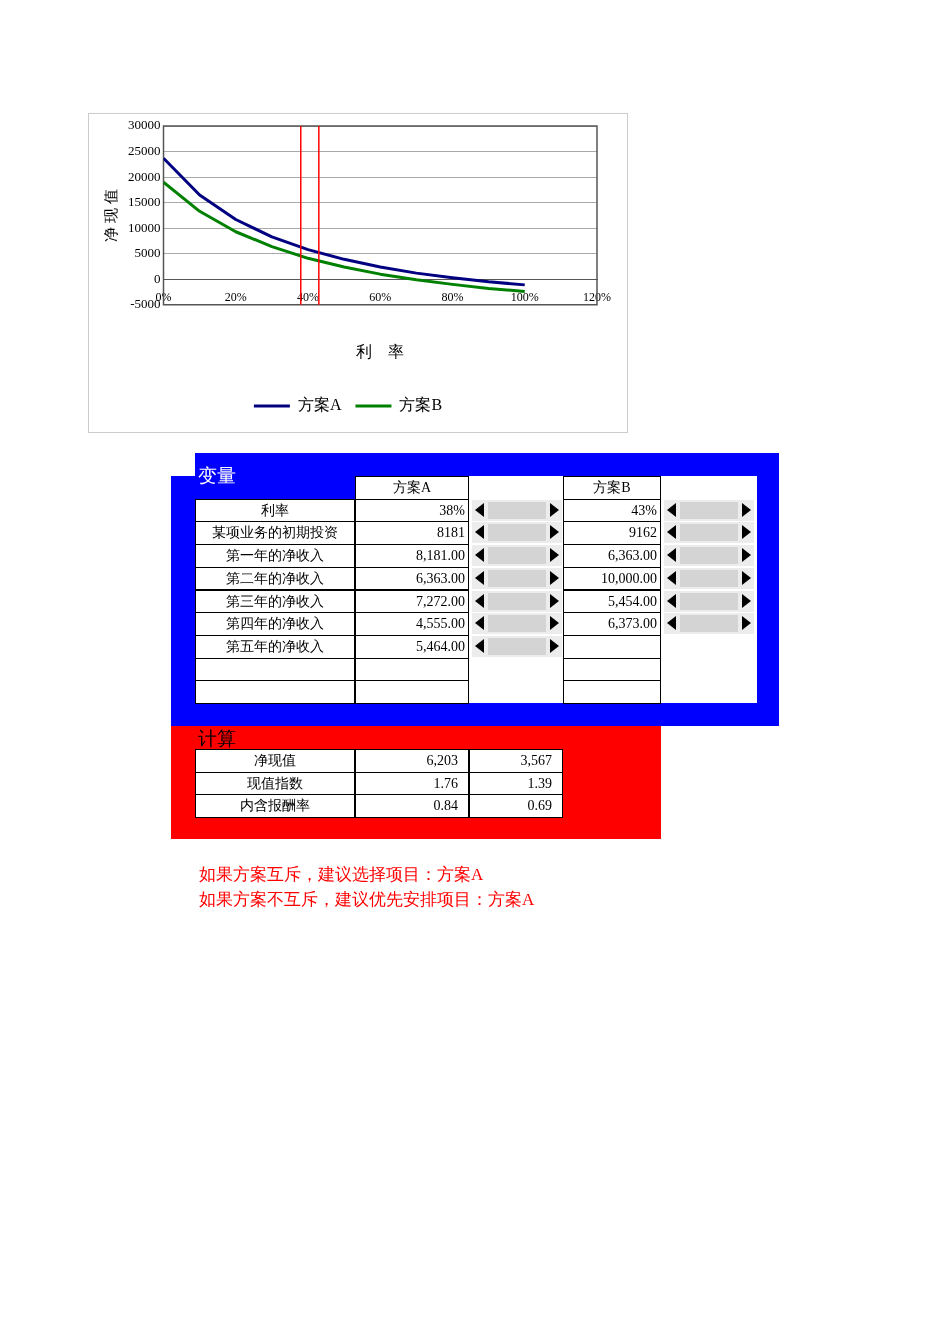 This screenshot has height=1344, width=950. Describe the element at coordinates (144, 150) in the screenshot. I see `y-tick-label: 25000` at that location.